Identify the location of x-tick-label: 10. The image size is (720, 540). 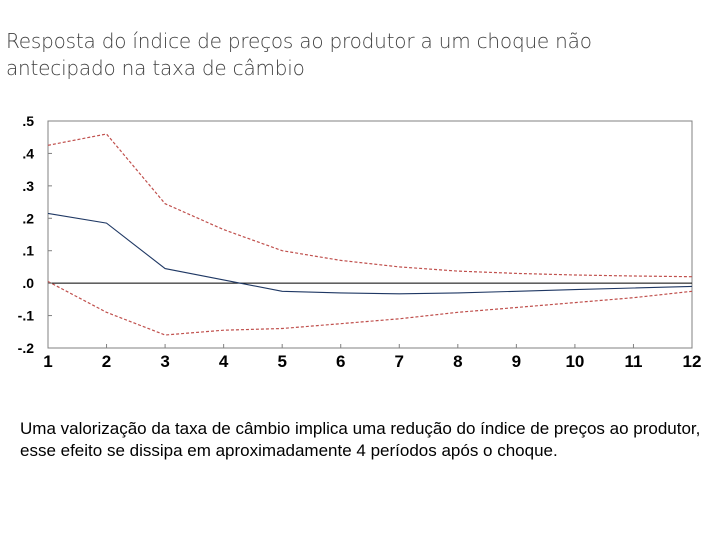
(574, 361).